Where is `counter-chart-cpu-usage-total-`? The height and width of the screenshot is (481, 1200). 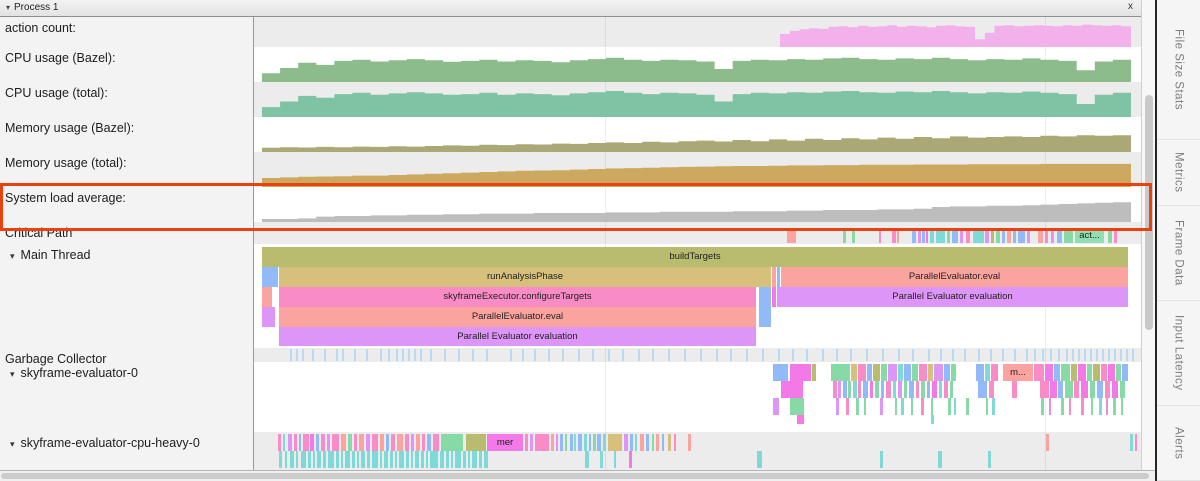
counter-chart-cpu-usage-total- is located at coordinates (696, 99).